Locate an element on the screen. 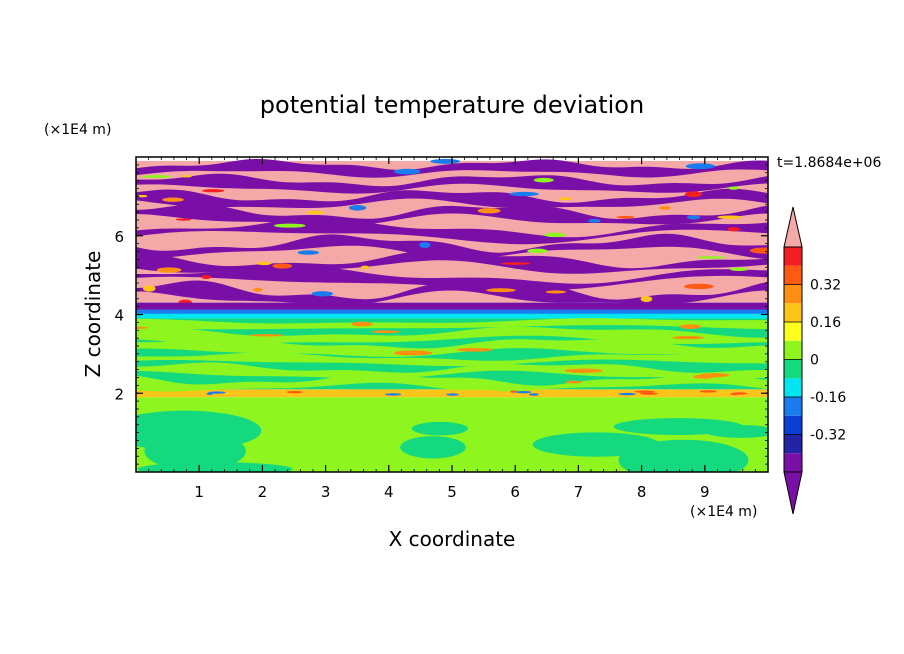  colorbar-label: 0.16 is located at coordinates (825, 323).